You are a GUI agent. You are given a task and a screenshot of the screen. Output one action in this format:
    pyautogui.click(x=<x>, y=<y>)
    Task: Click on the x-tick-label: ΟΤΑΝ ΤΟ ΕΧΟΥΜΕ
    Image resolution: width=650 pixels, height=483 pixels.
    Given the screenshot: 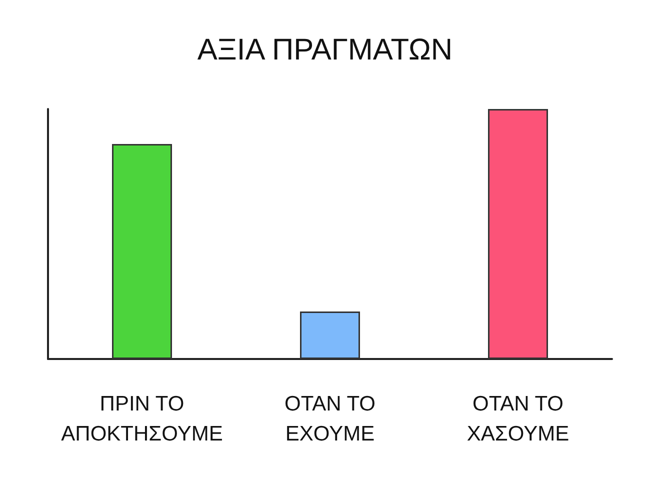 What is the action you would take?
    pyautogui.click(x=330, y=419)
    